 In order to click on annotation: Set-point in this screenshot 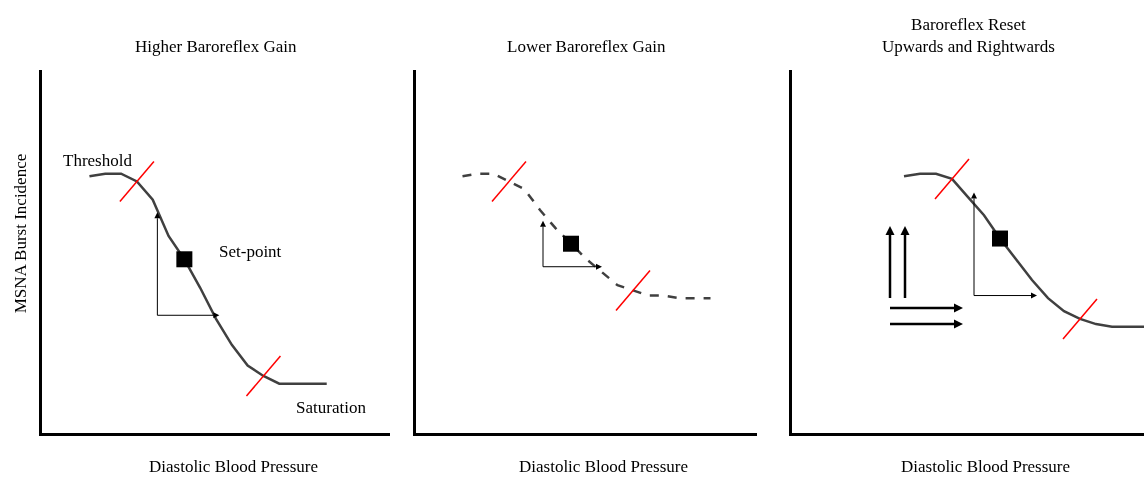, I will do `click(250, 251)`.